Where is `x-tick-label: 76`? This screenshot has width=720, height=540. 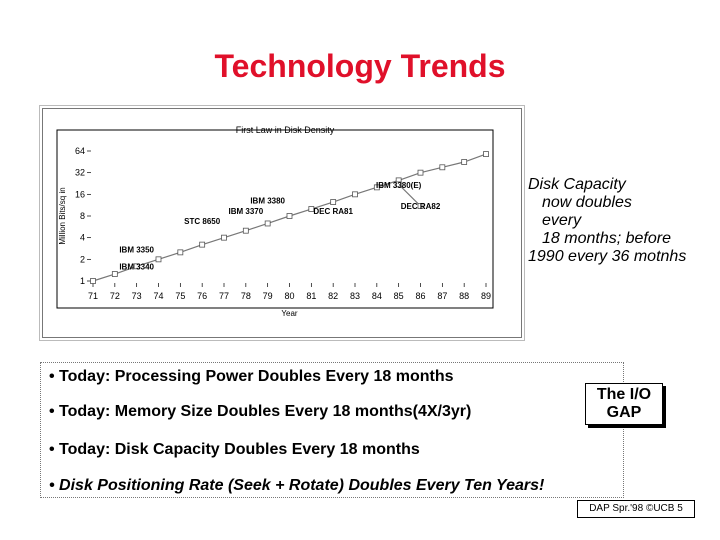
x-tick-label: 76 is located at coordinates (202, 296).